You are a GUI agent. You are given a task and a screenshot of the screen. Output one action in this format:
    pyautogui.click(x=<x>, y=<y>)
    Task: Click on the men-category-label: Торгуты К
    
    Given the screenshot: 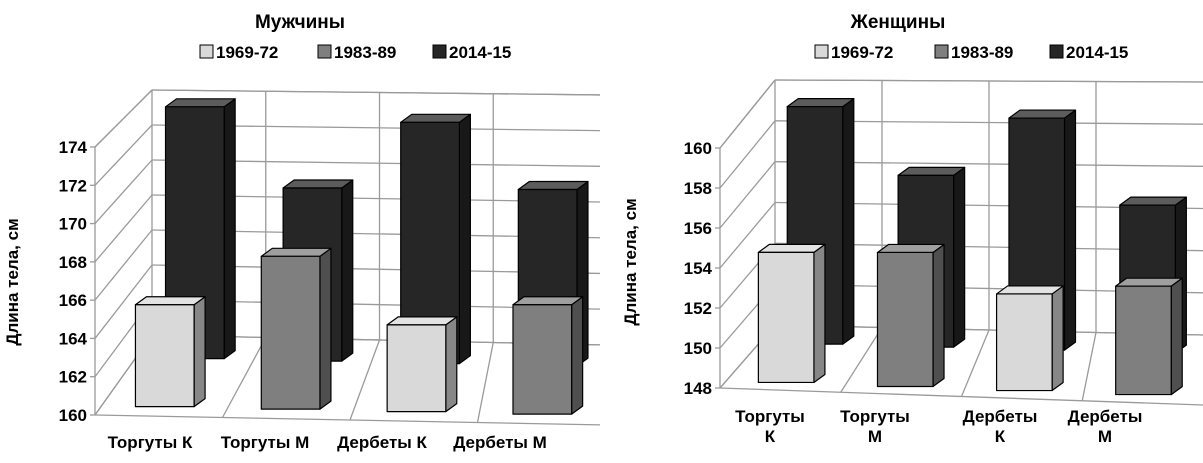 What is the action you would take?
    pyautogui.click(x=150, y=442)
    